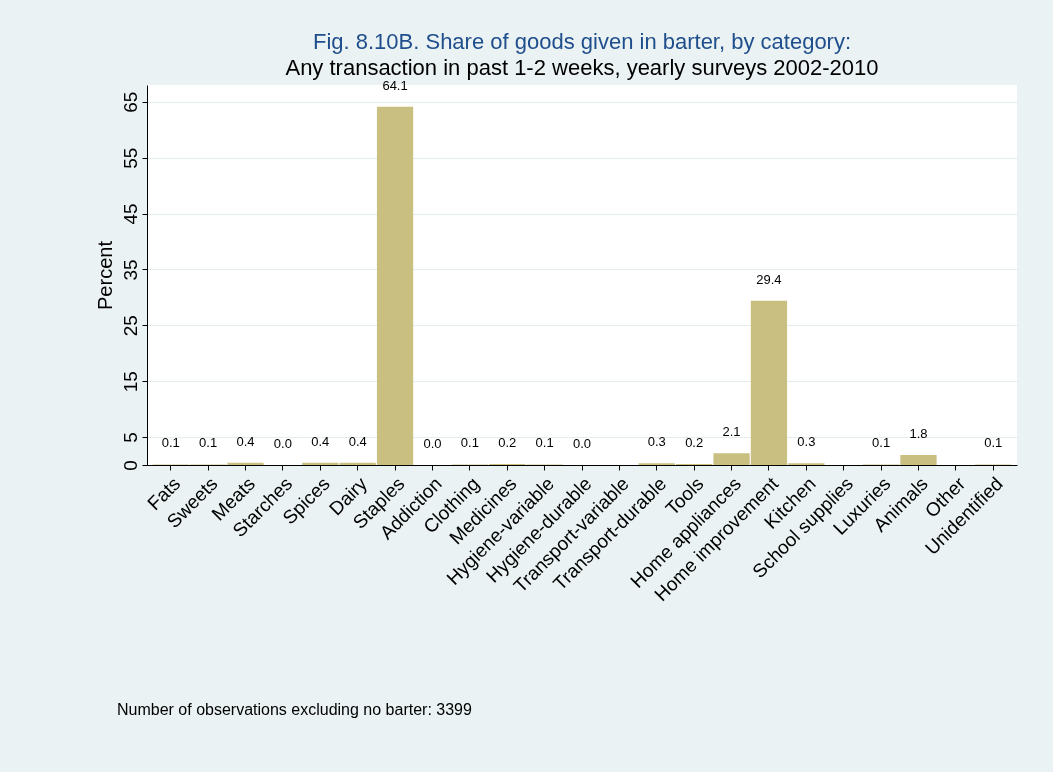  Describe the element at coordinates (395, 85) in the screenshot. I see `data-label: 64.1` at that location.